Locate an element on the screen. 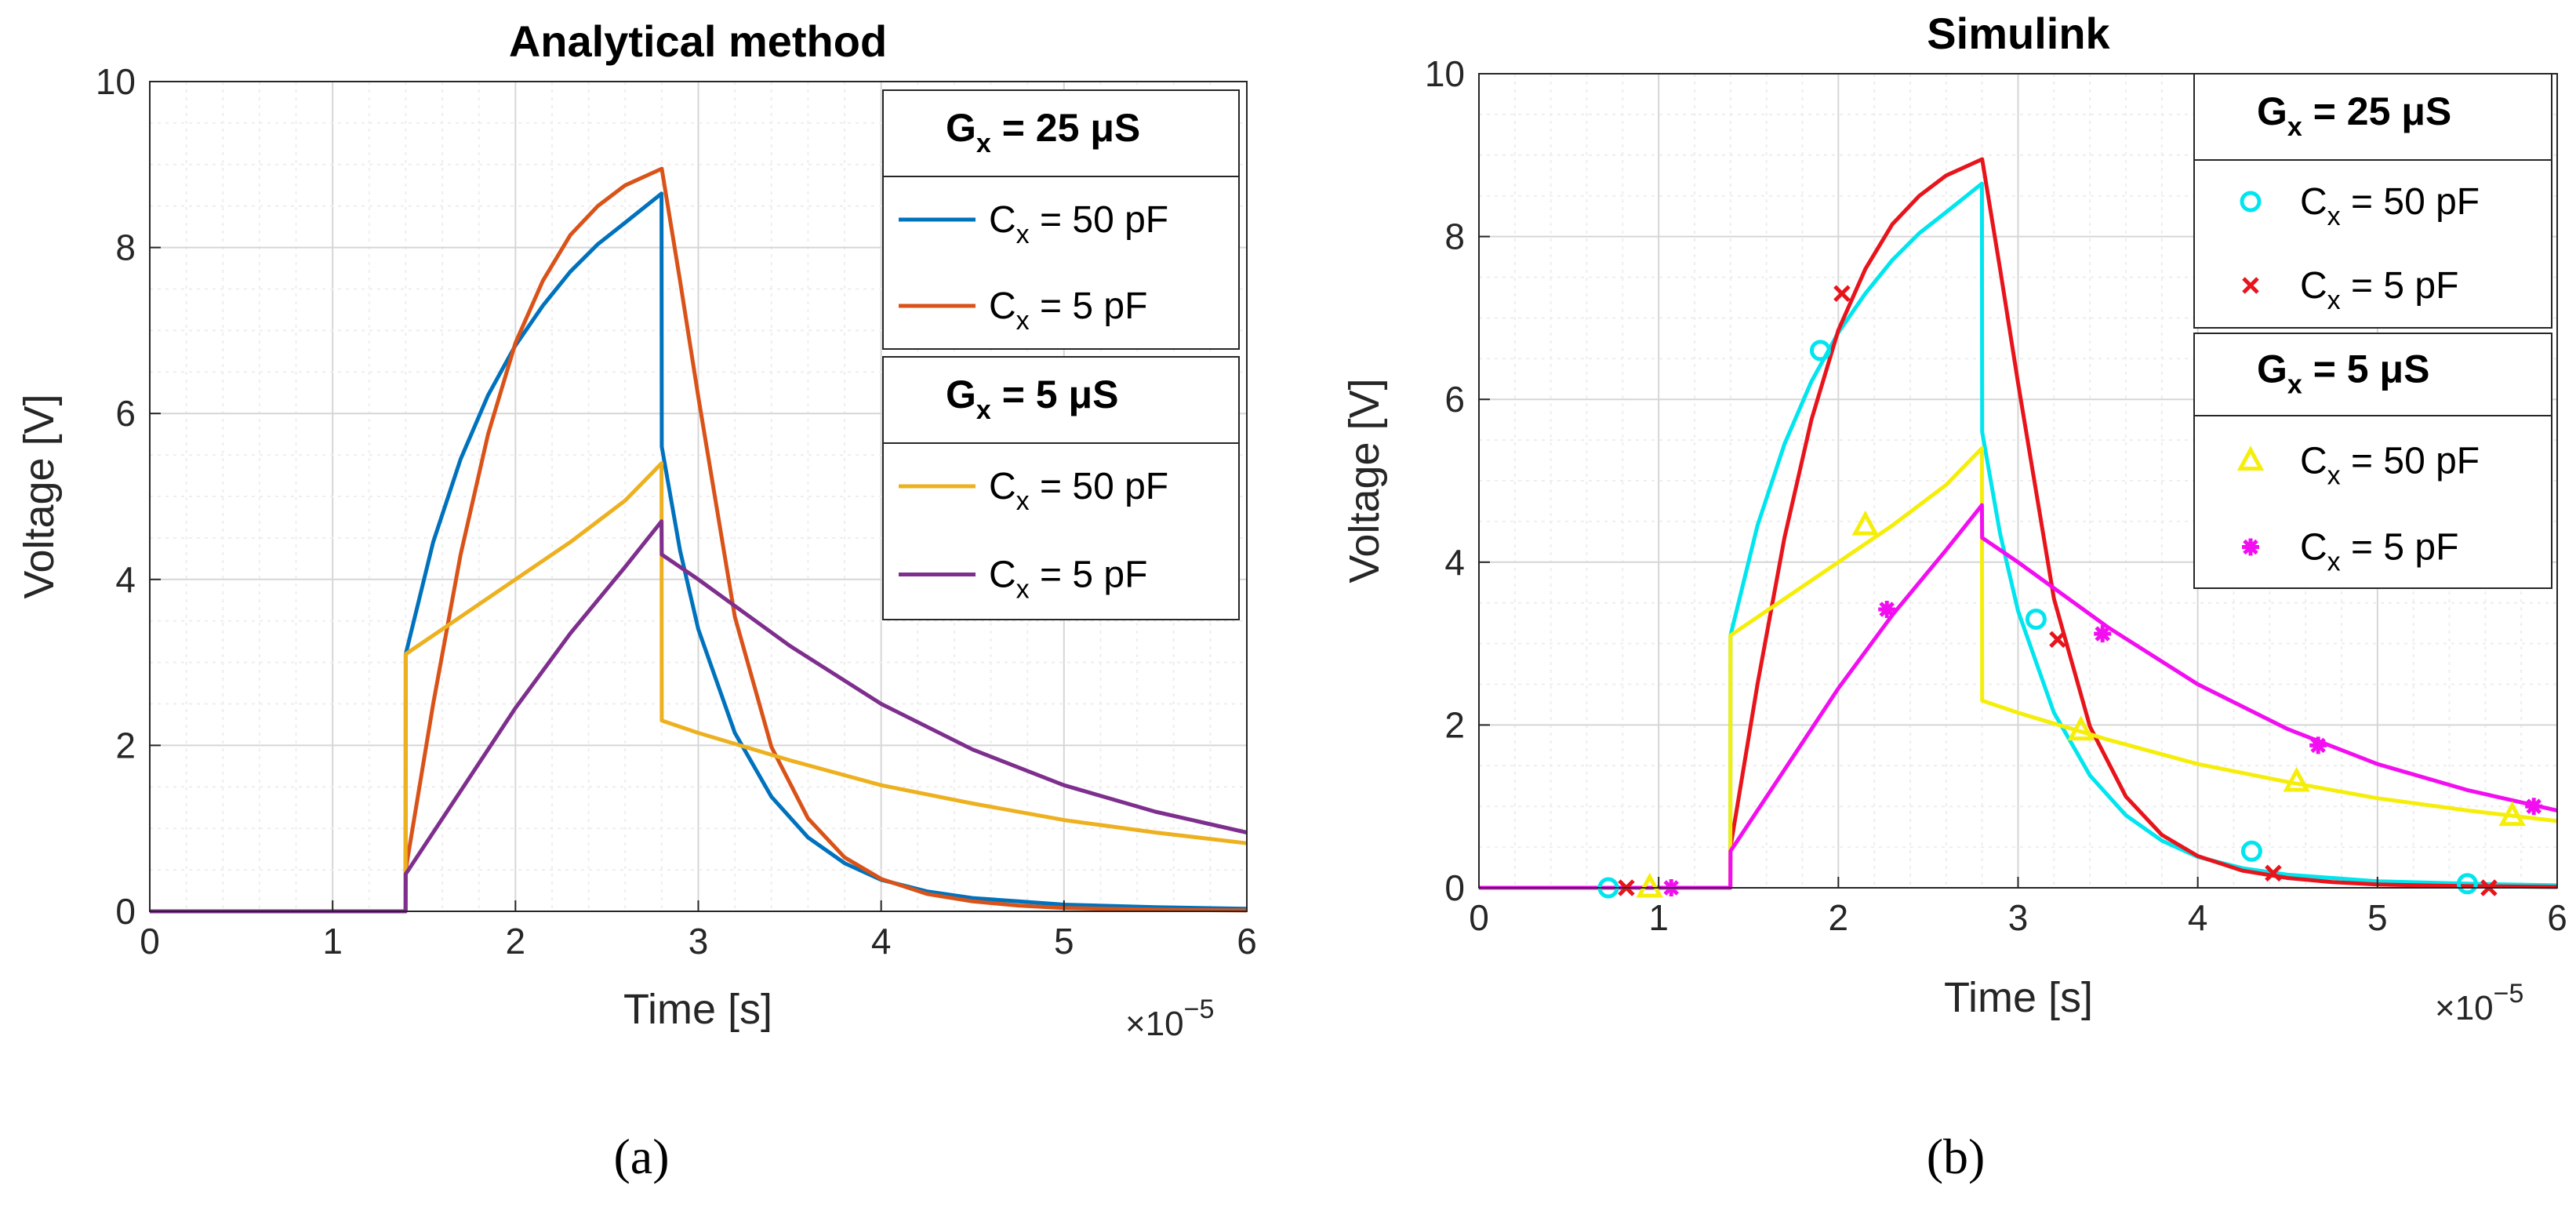  figure-caption-b: (b) is located at coordinates (1956, 1156).